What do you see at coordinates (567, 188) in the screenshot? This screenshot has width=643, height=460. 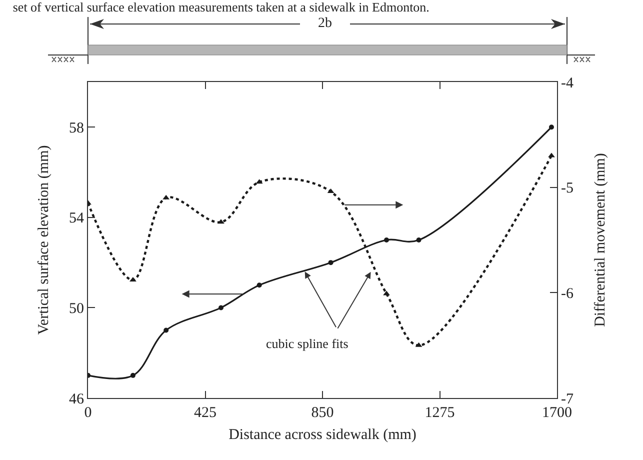 I see `y2-tick-label: -5` at bounding box center [567, 188].